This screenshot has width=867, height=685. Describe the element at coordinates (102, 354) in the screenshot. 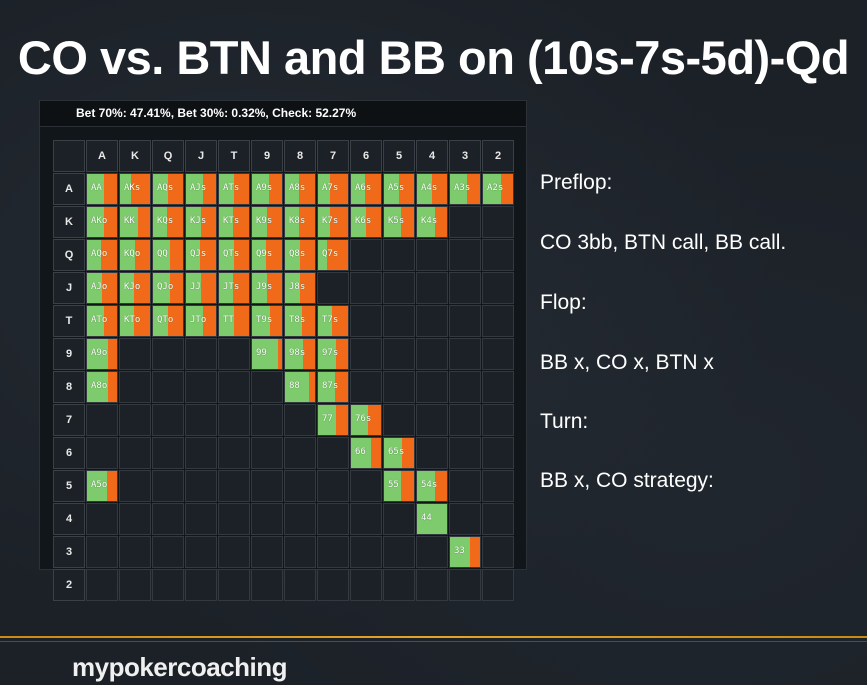

I see `hand-cell: A9o` at that location.